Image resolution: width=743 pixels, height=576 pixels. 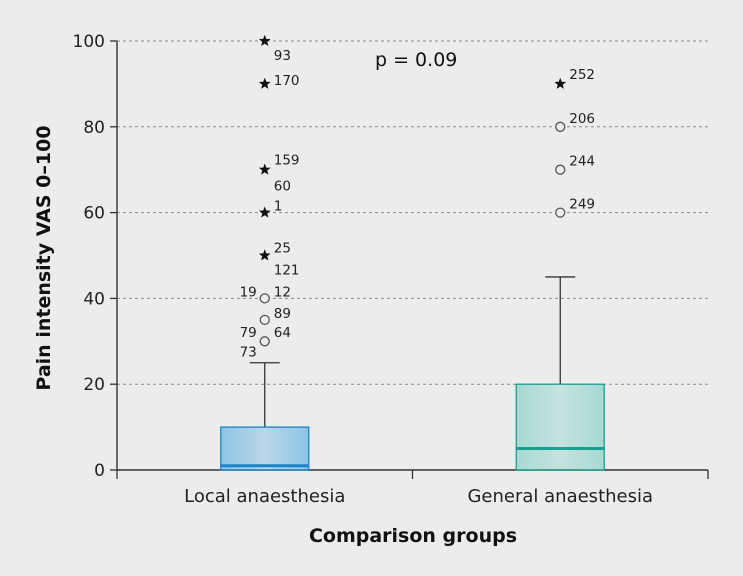 I want to click on x-category-label: General anaesthesia, so click(x=560, y=496).